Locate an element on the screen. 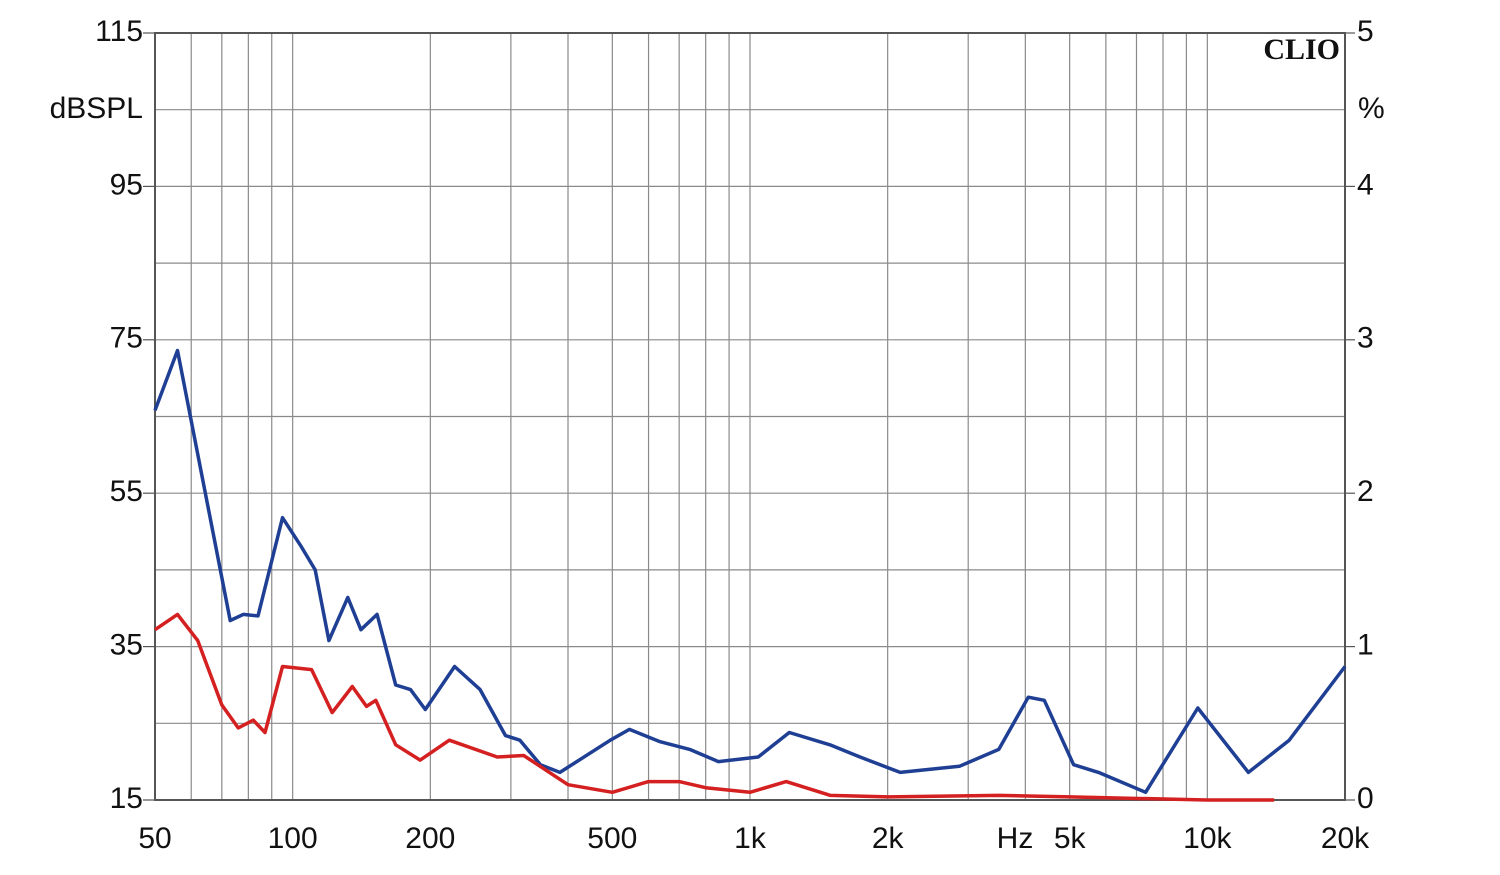 Image resolution: width=1500 pixels, height=875 pixels. y-tick-label: 35 is located at coordinates (126, 645).